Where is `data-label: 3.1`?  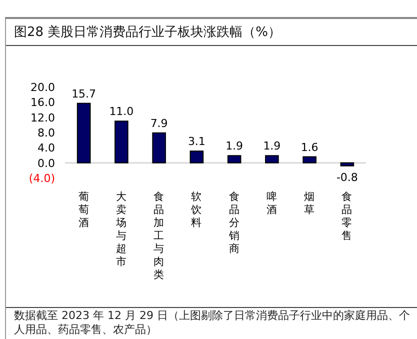
data-label: 3.1 is located at coordinates (197, 141).